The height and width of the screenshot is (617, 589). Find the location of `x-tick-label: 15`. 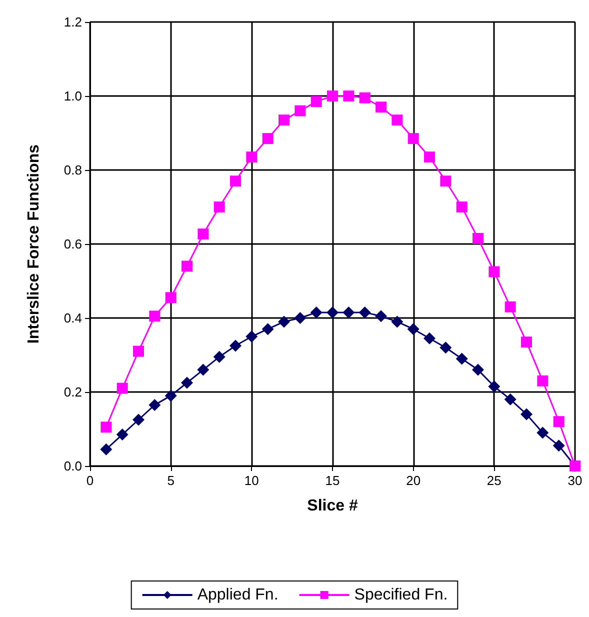

x-tick-label: 15 is located at coordinates (332, 480).